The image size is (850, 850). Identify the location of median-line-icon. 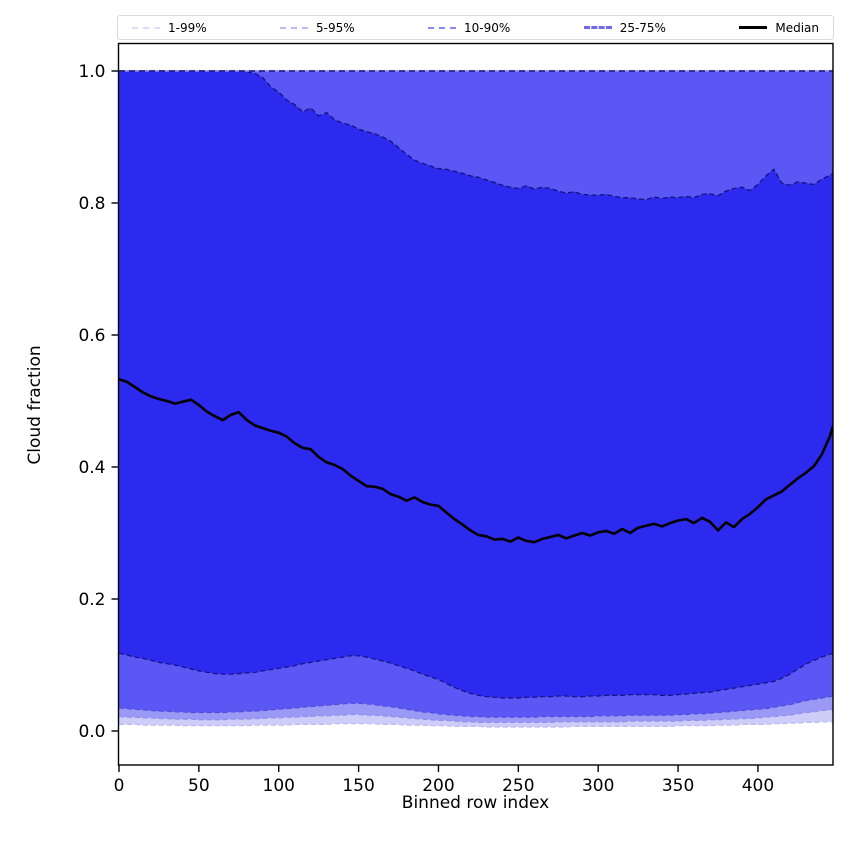
(753, 27).